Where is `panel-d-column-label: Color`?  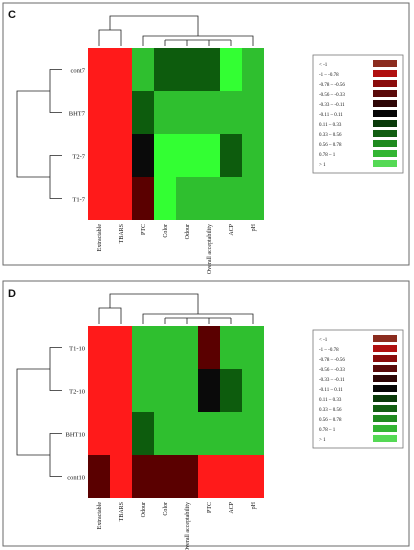
panel-d-column-label: Color is located at coordinates (166, 509).